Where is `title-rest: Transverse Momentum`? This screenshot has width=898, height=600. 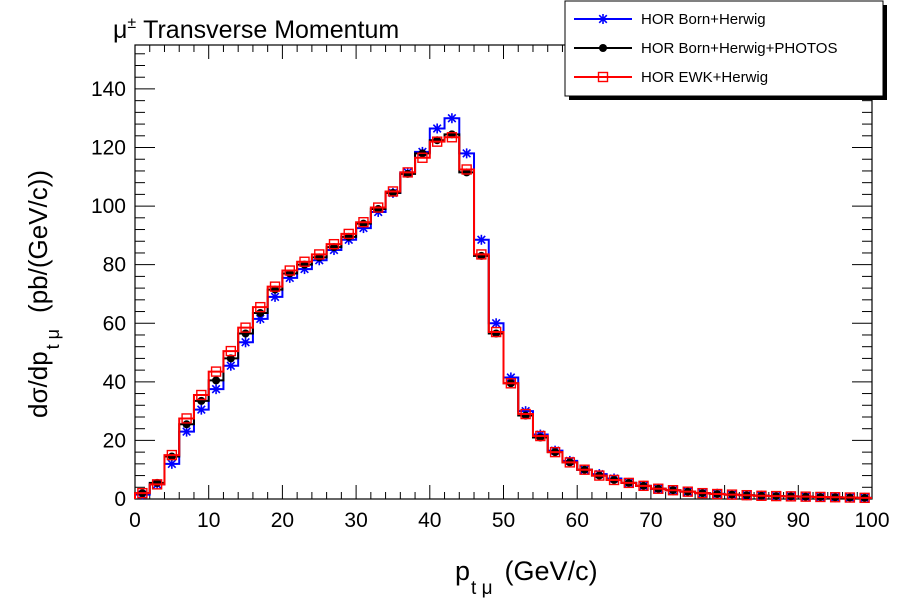
title-rest: Transverse Momentum is located at coordinates (267, 30).